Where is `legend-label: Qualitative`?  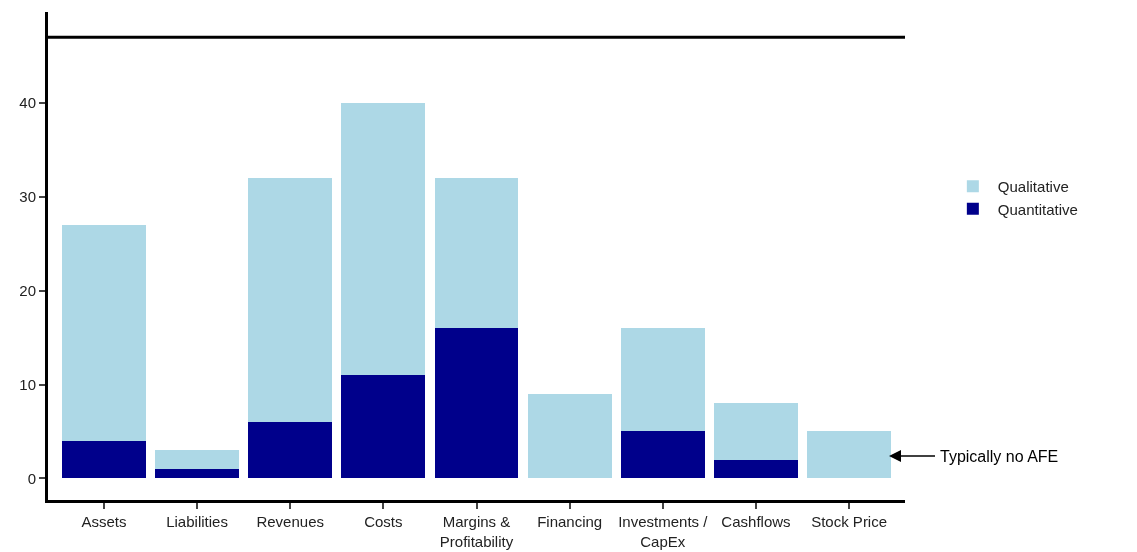 legend-label: Qualitative is located at coordinates (1033, 187).